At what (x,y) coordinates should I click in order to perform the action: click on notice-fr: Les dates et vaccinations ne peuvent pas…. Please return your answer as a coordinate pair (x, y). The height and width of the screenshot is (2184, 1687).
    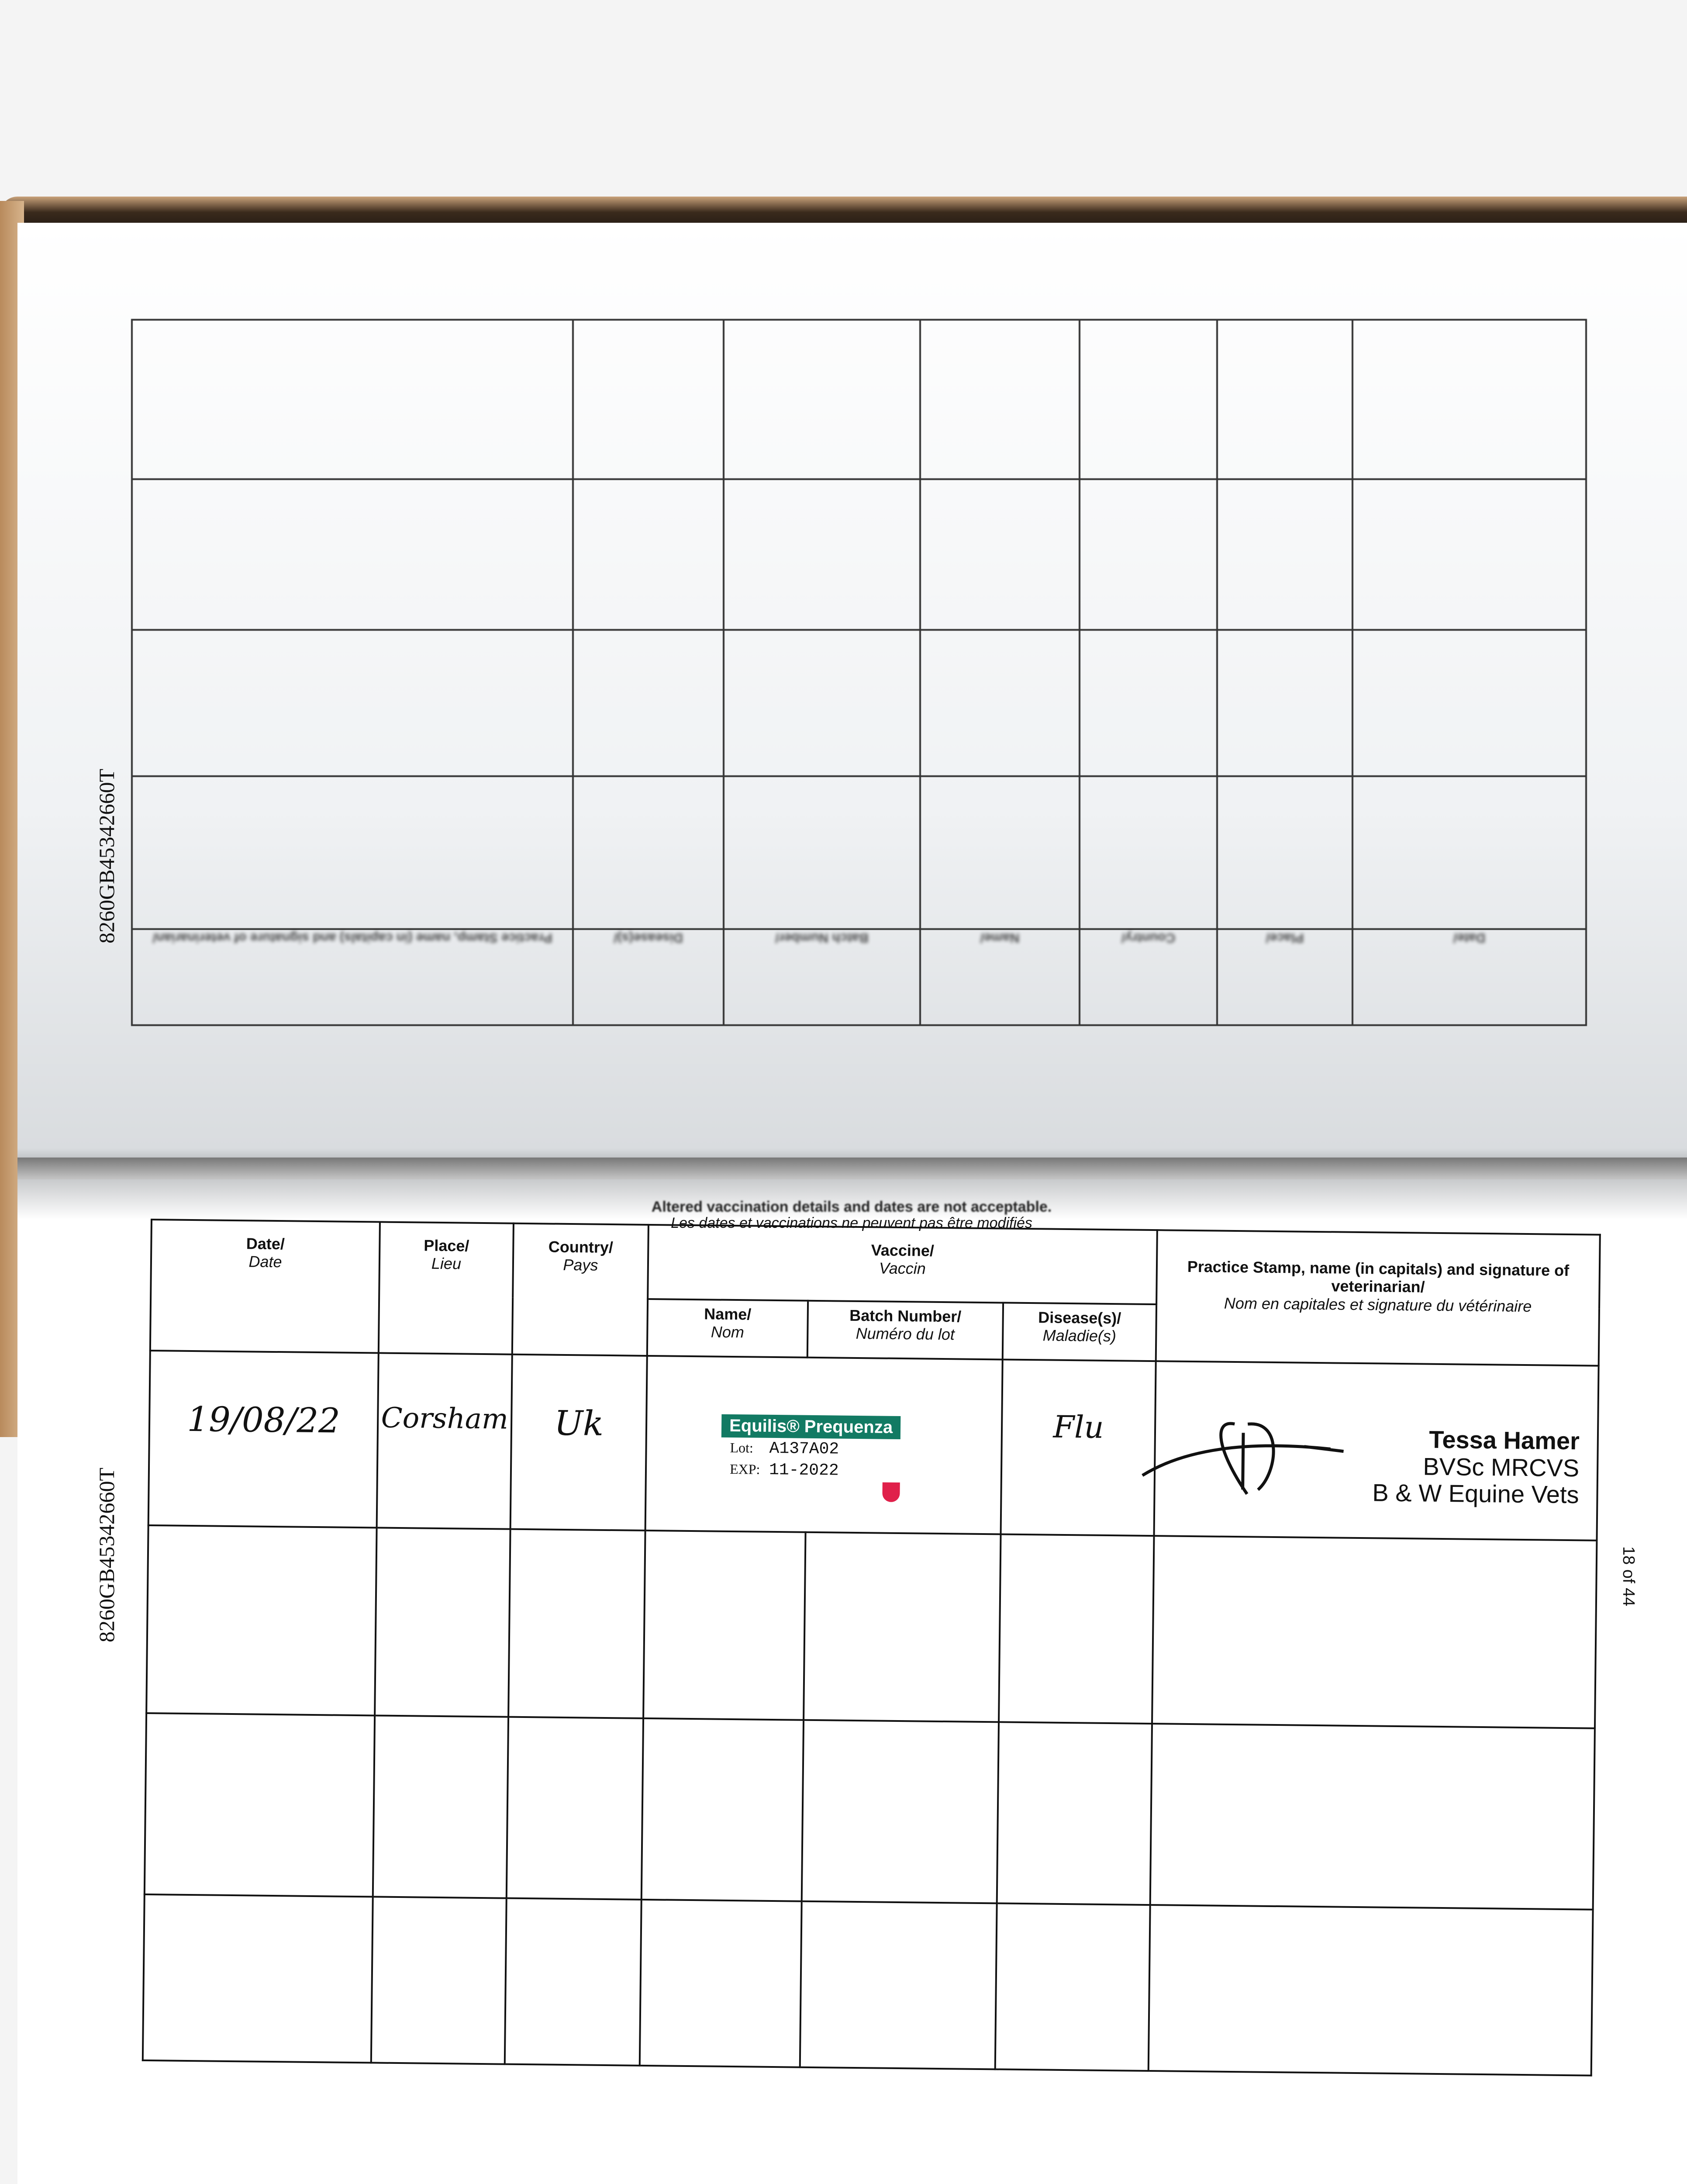
    Looking at the image, I should click on (851, 1223).